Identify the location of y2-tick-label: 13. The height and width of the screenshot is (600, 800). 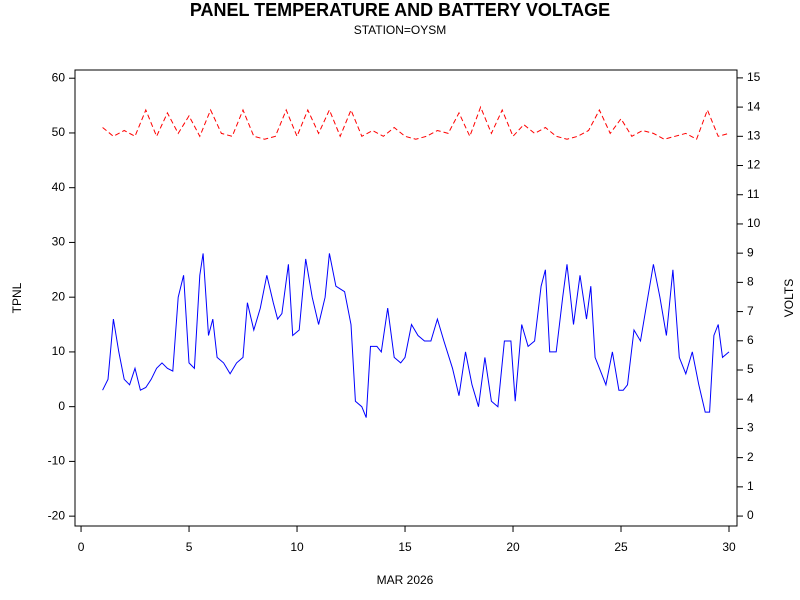
(754, 135).